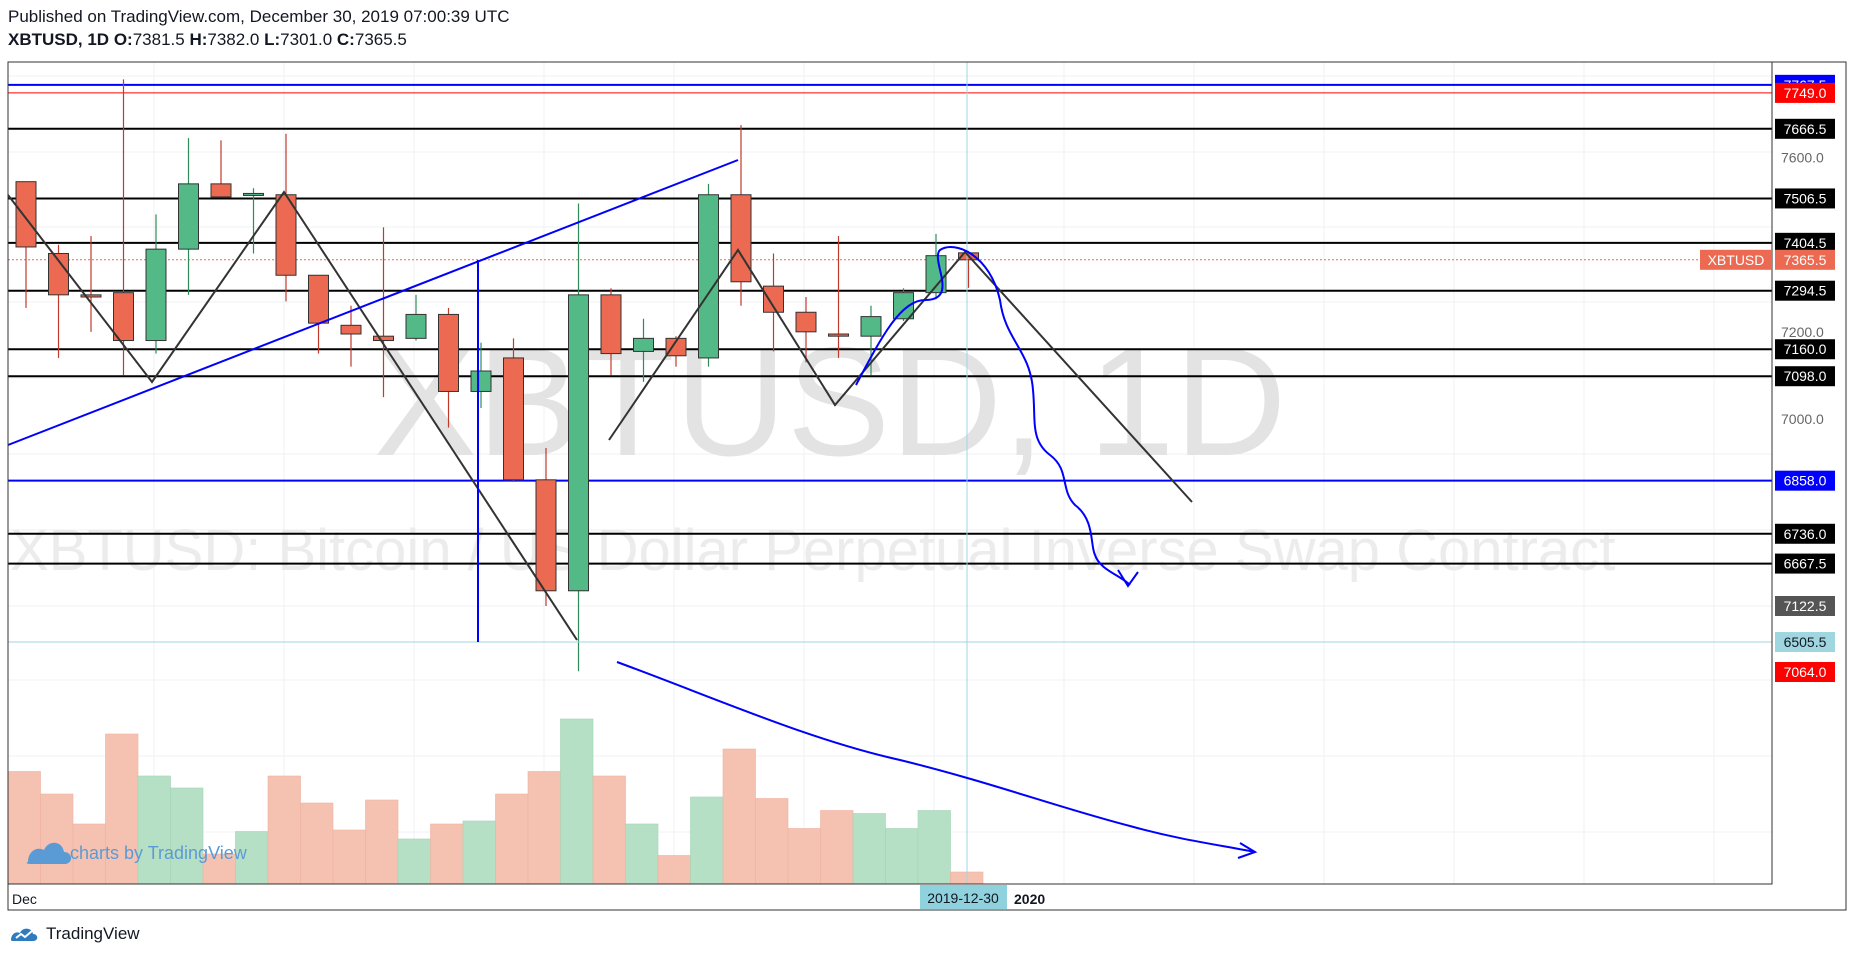 This screenshot has height=960, width=1851. What do you see at coordinates (24, 934) in the screenshot?
I see `tradingview-logo-icon` at bounding box center [24, 934].